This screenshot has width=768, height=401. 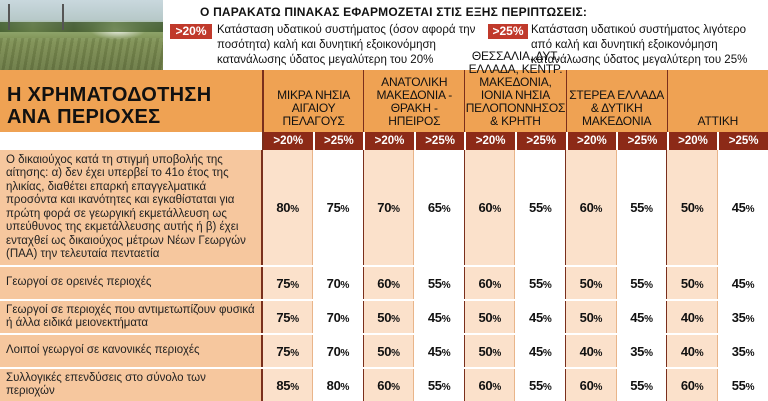 What do you see at coordinates (717, 101) in the screenshot?
I see `region-header: ΑΤΤΙΚΗ` at bounding box center [717, 101].